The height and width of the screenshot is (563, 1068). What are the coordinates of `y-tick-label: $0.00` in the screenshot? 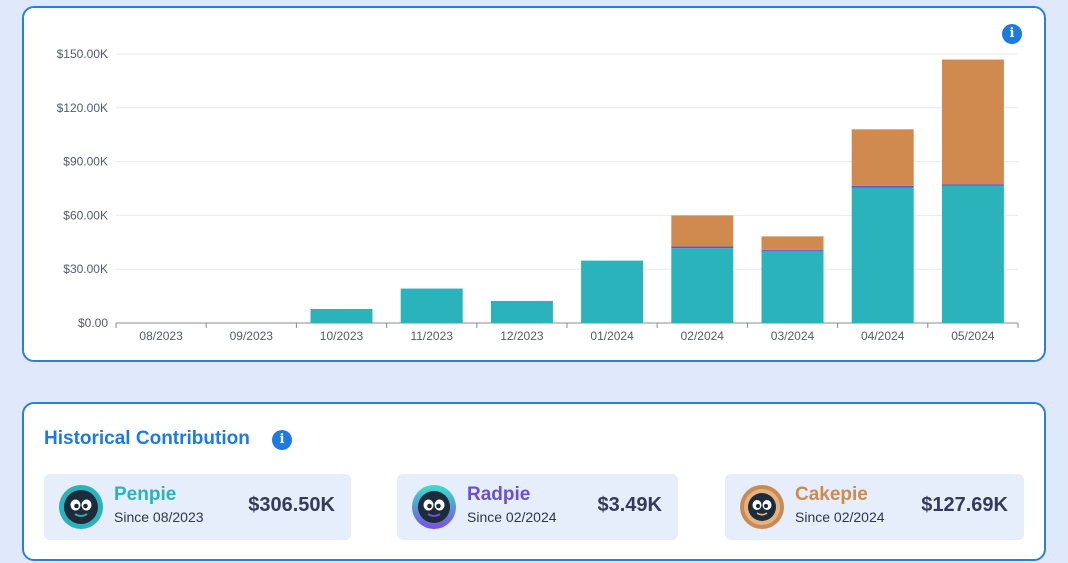 It's located at (93, 323).